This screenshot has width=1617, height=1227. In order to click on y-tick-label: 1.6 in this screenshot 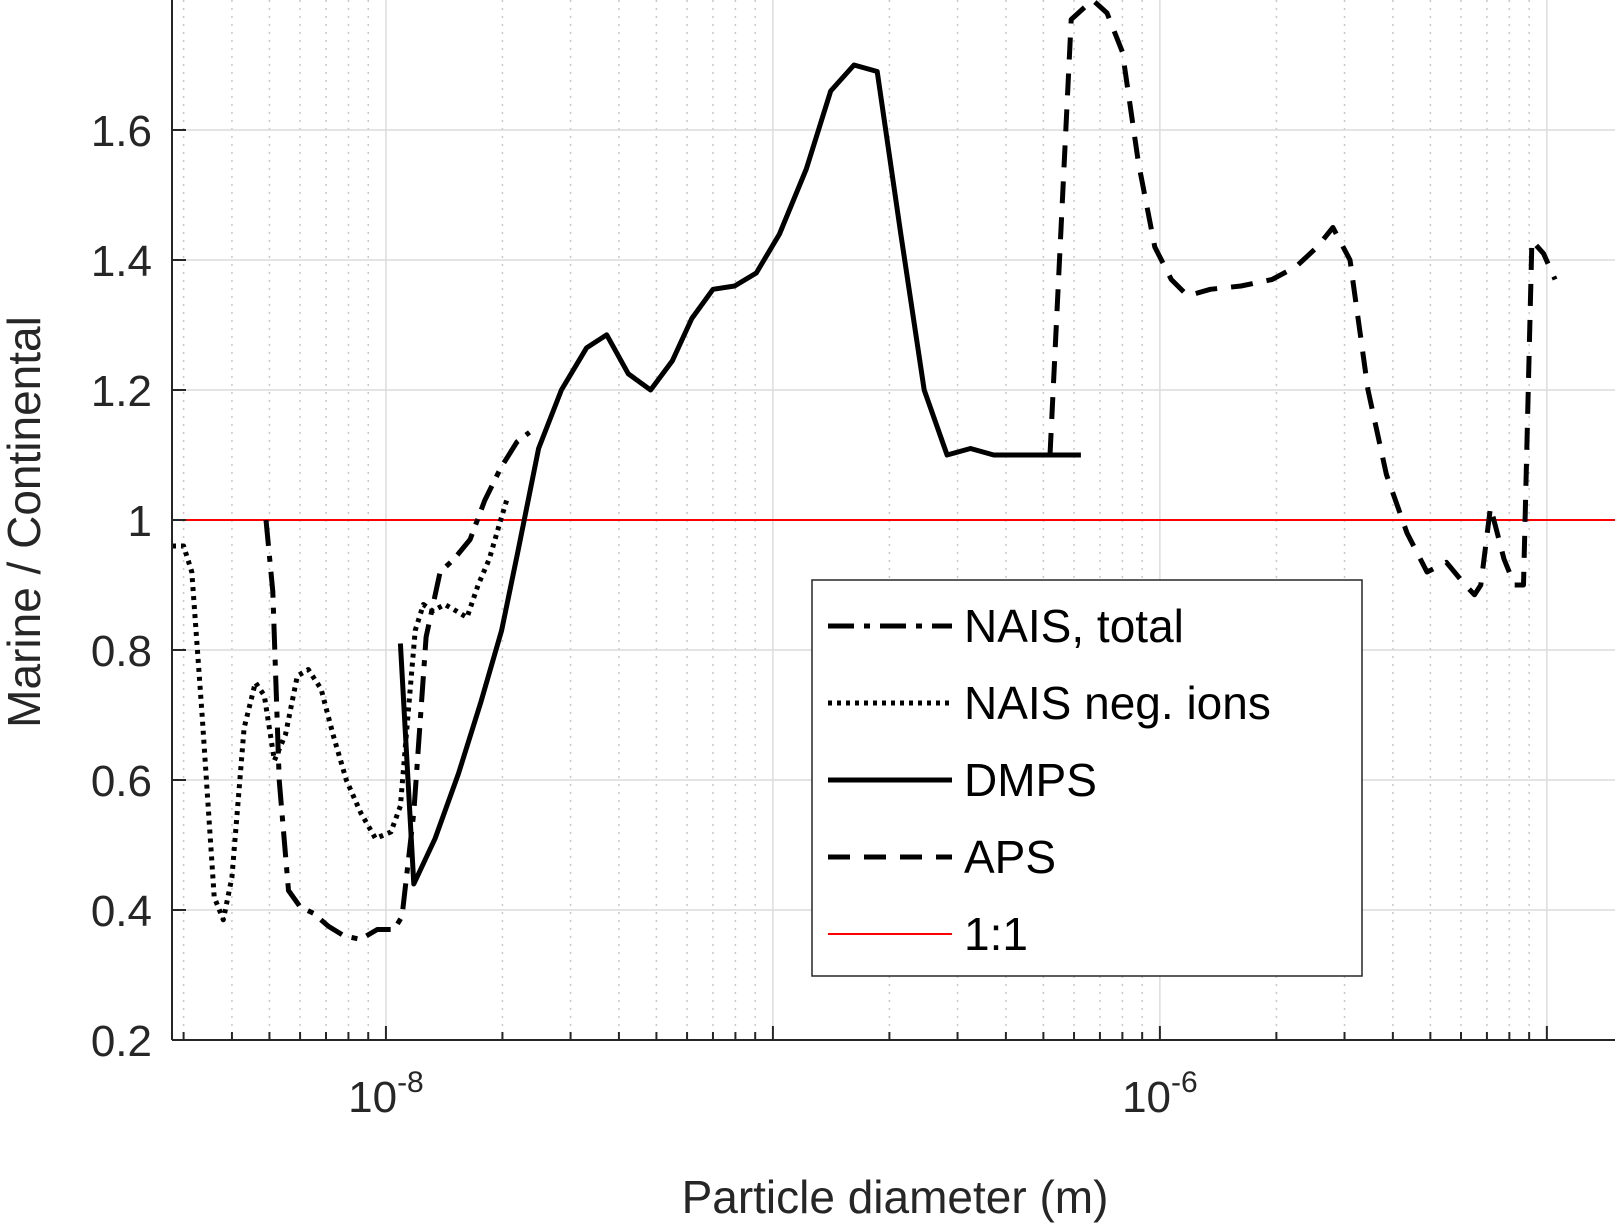, I will do `click(121, 131)`.